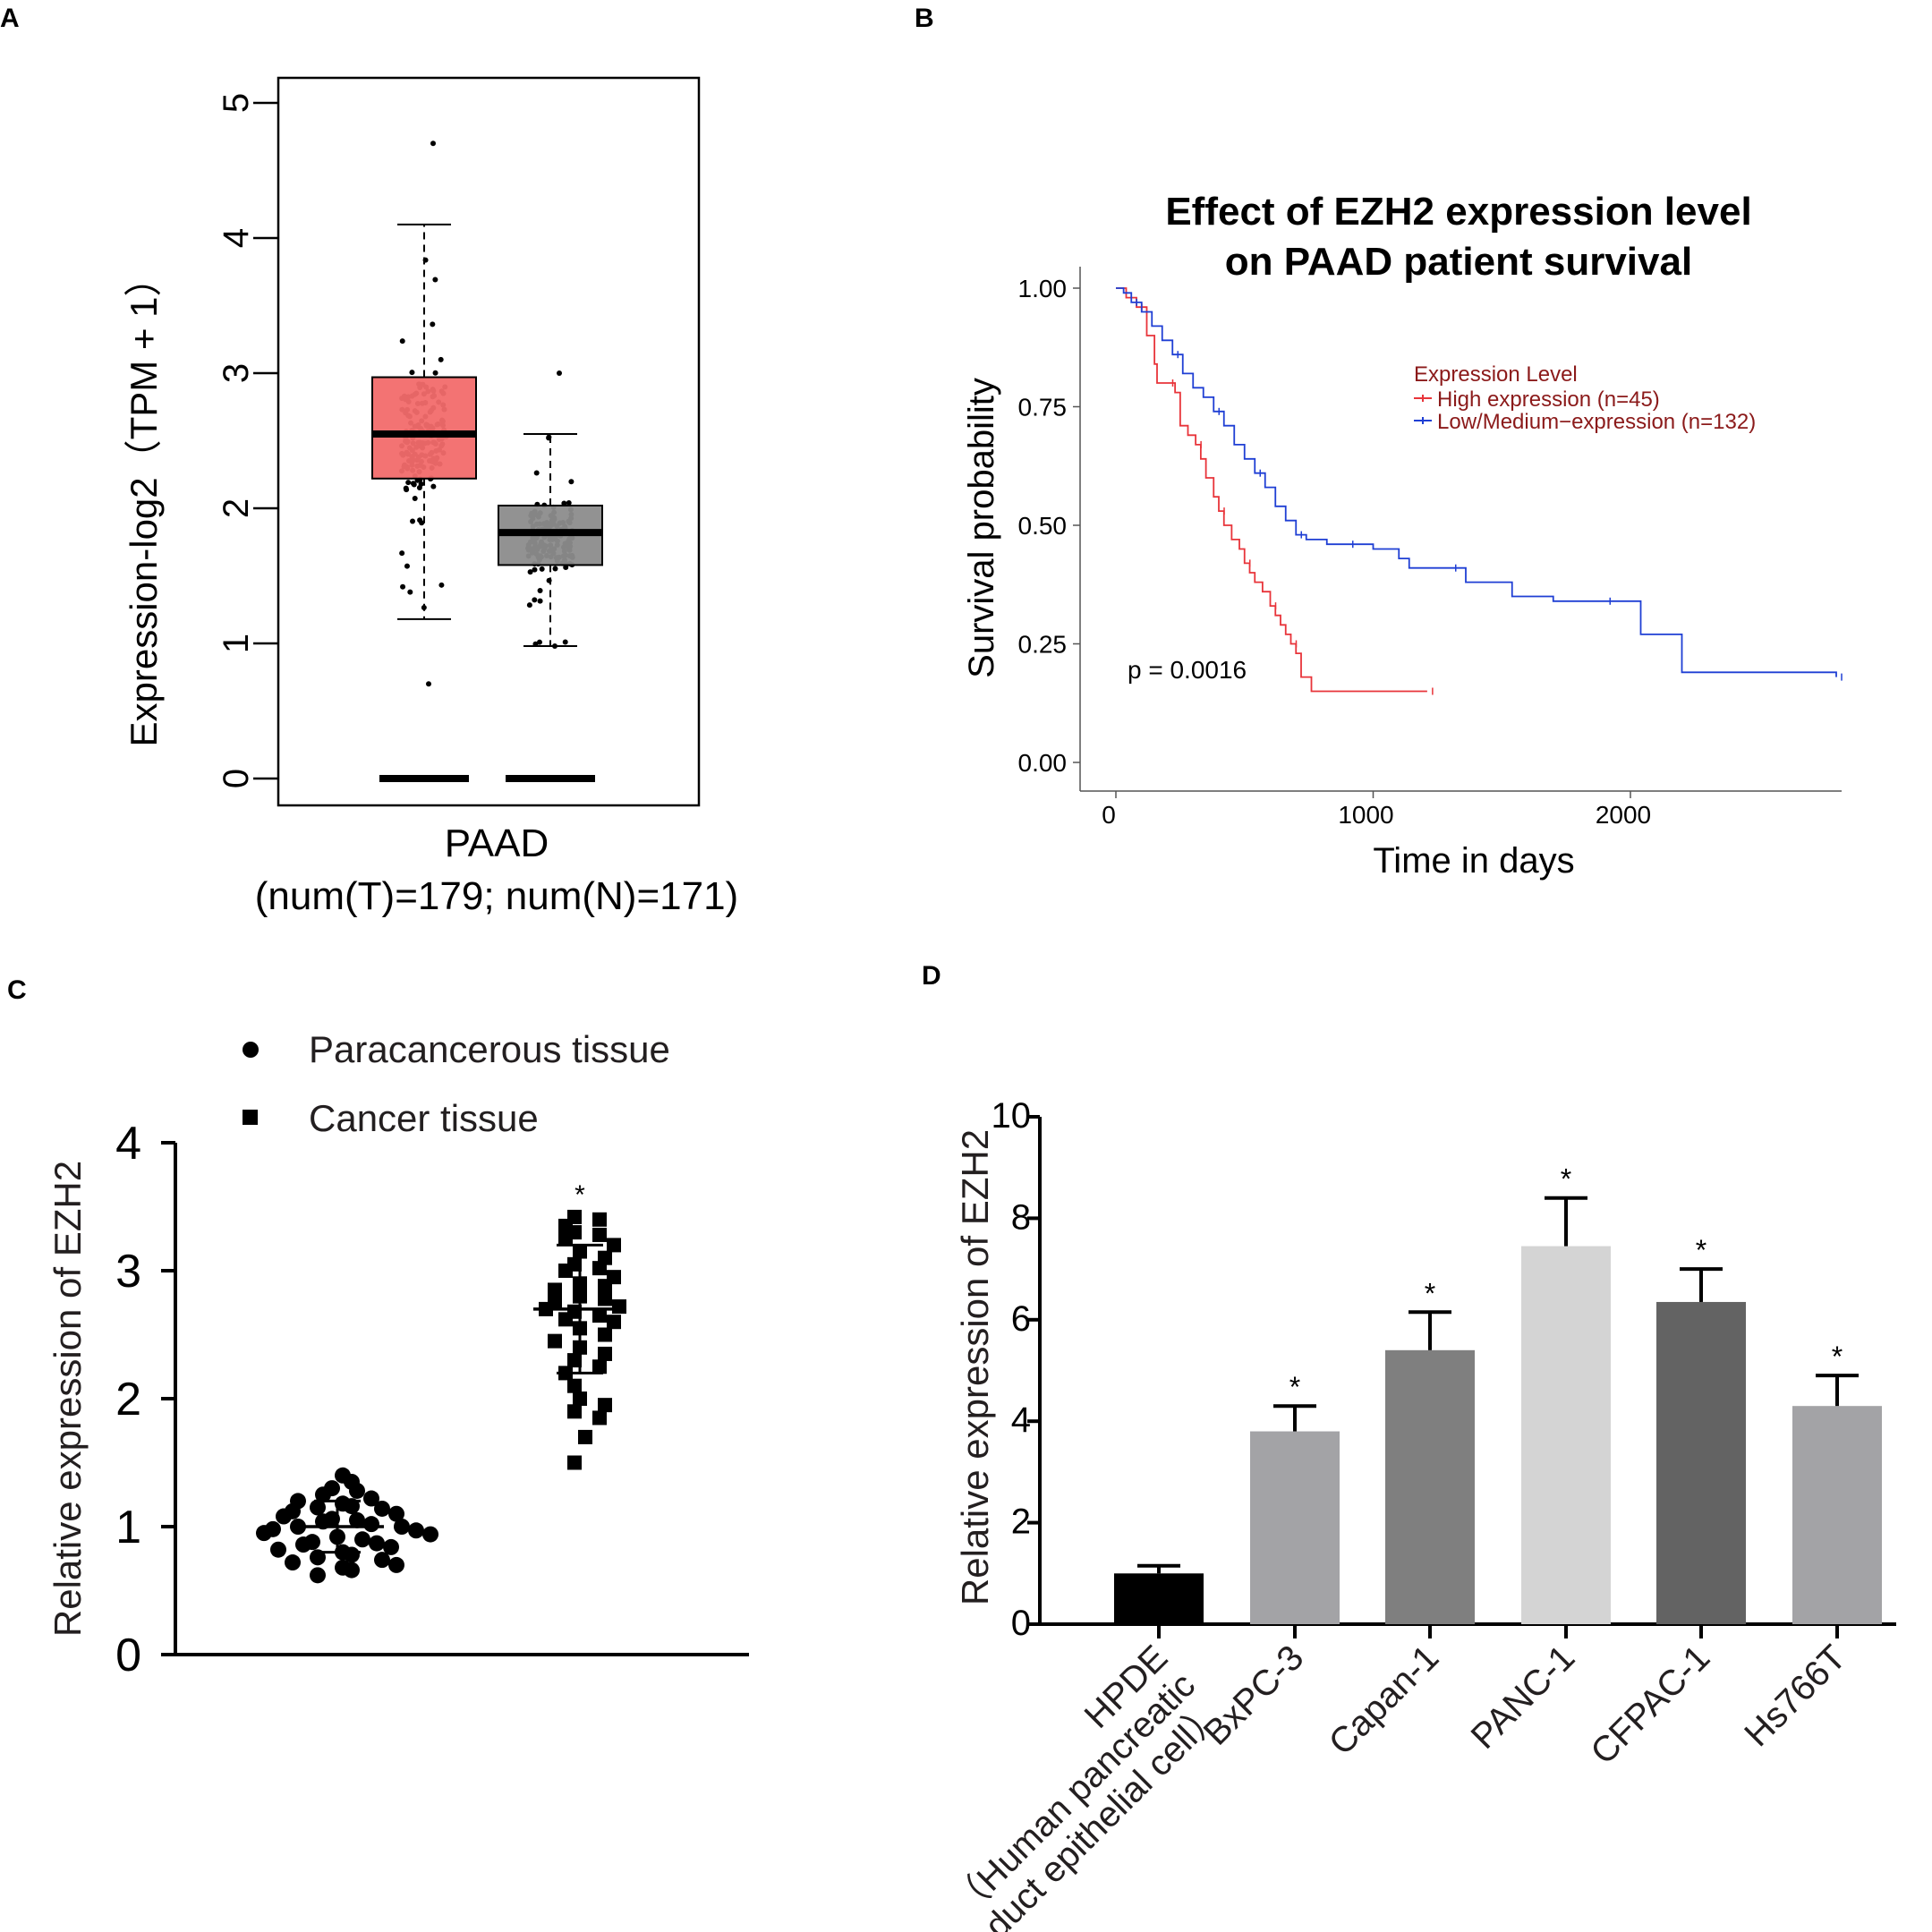 The width and height of the screenshot is (1932, 1932). Describe the element at coordinates (925, 19) in the screenshot. I see `panel-label-b: B` at that location.